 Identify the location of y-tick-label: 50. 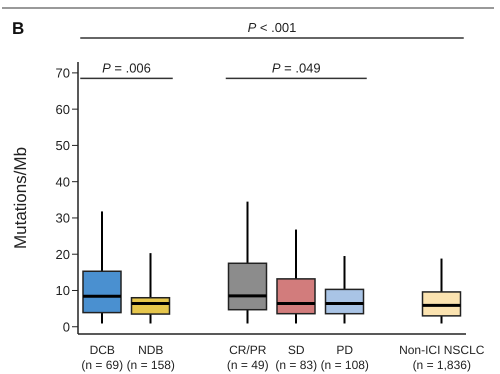
(63, 146).